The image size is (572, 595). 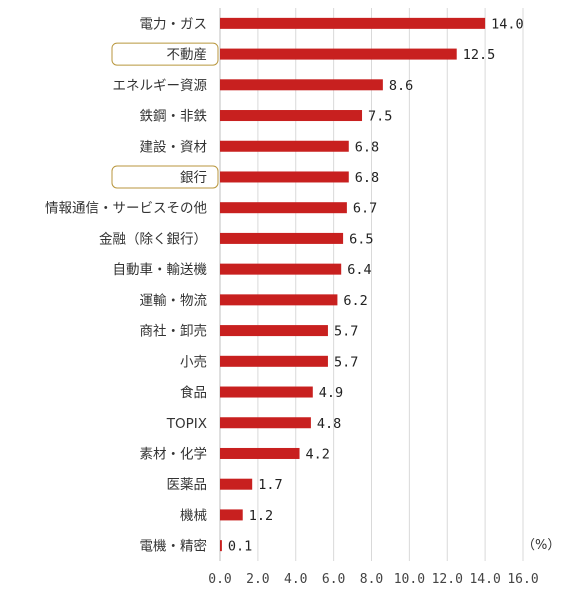 What do you see at coordinates (522, 579) in the screenshot?
I see `x-tick-label: 16.0` at bounding box center [522, 579].